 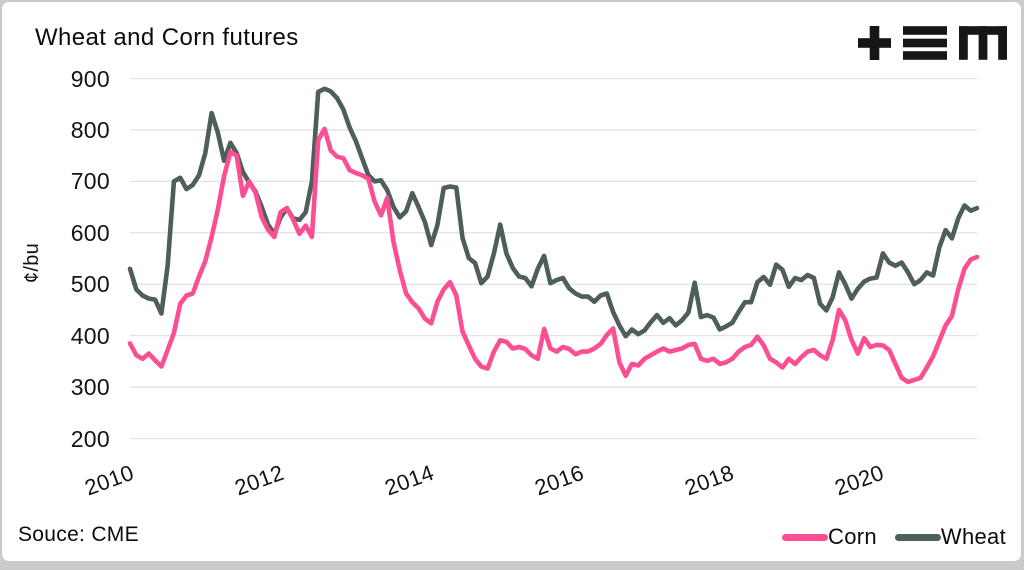 I want to click on corn-line-swatch-icon, so click(x=805, y=537).